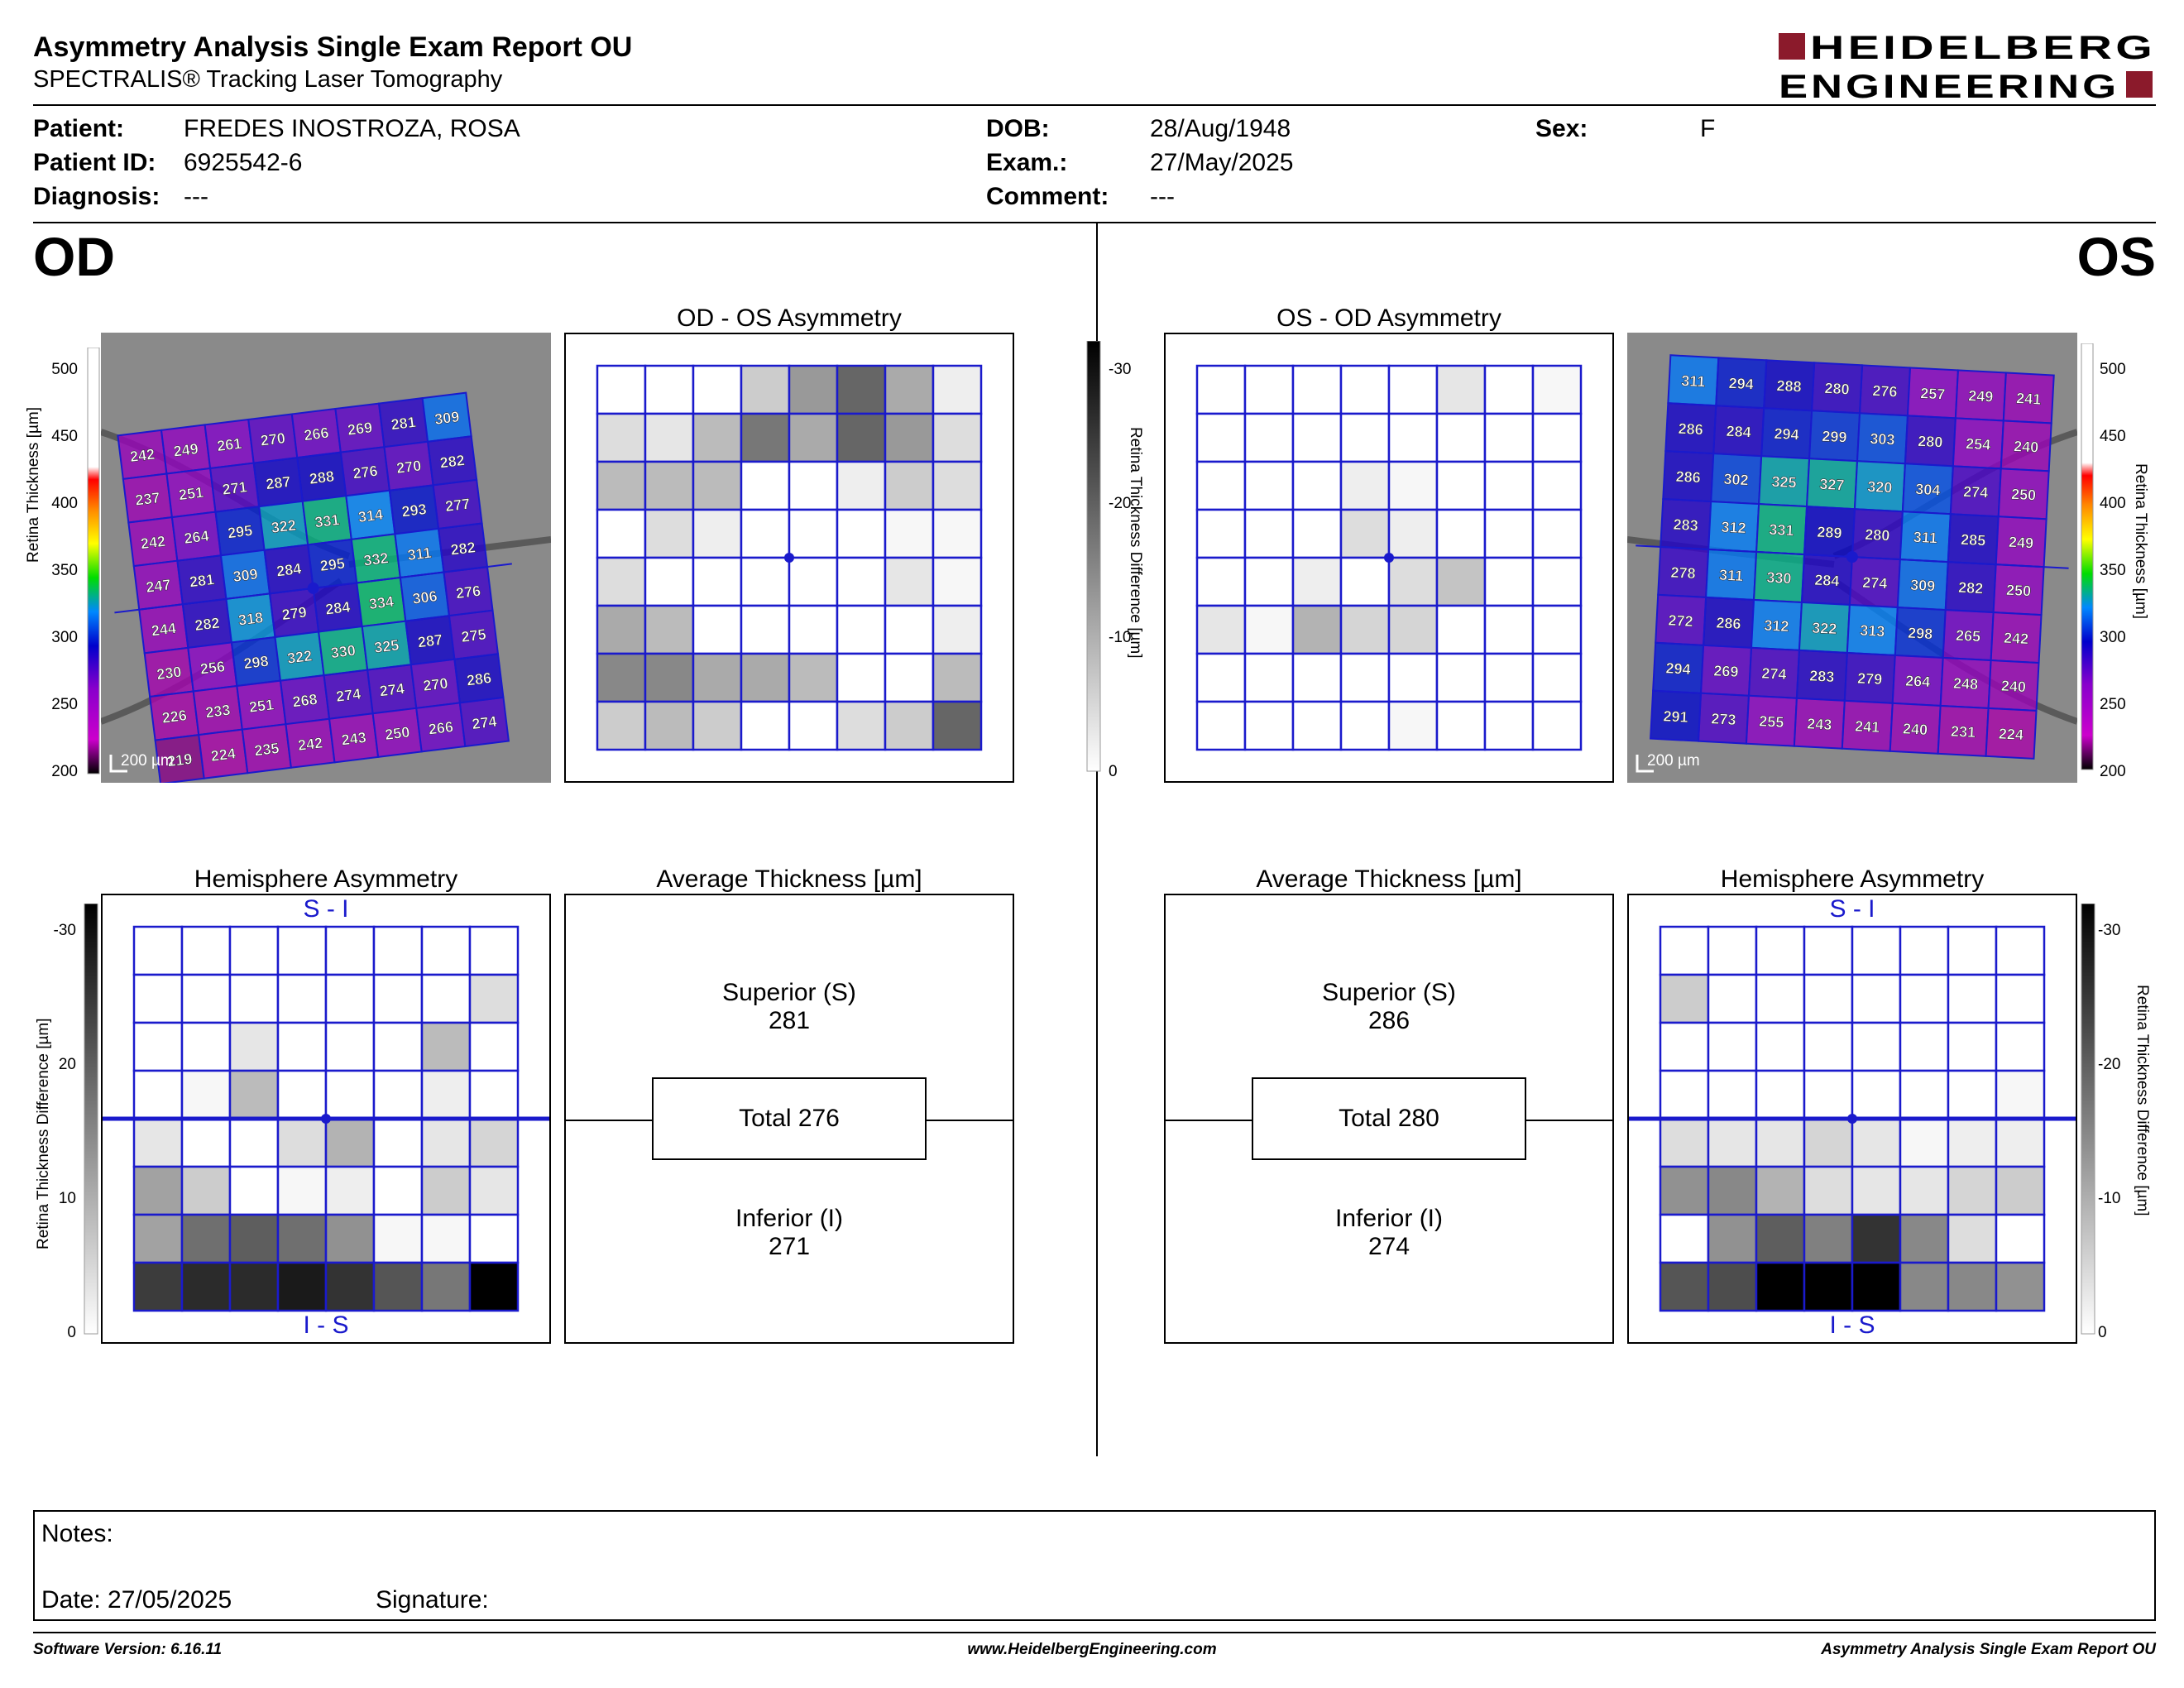 Image resolution: width=2184 pixels, height=1688 pixels. What do you see at coordinates (1675, 716) in the screenshot?
I see `thickness-value: 291` at bounding box center [1675, 716].